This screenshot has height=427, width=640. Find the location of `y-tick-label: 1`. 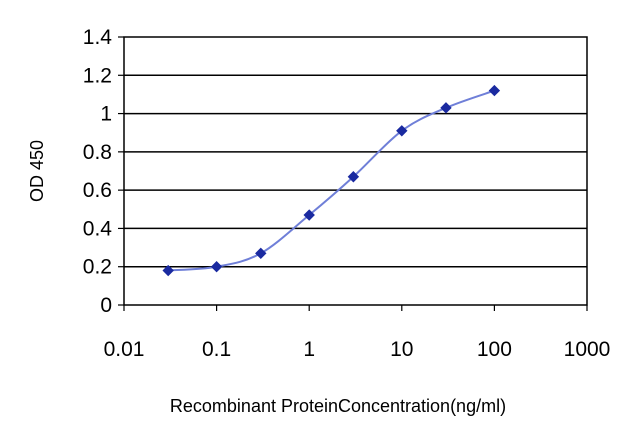

y-tick-label: 1 is located at coordinates (106, 114).